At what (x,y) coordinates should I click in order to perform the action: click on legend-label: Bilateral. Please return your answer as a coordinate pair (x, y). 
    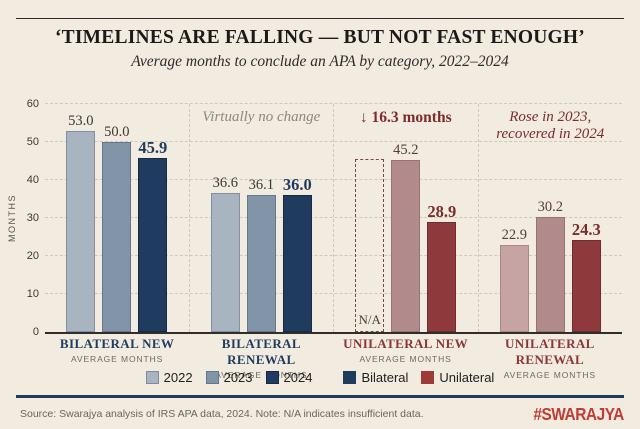
    Looking at the image, I should click on (385, 377).